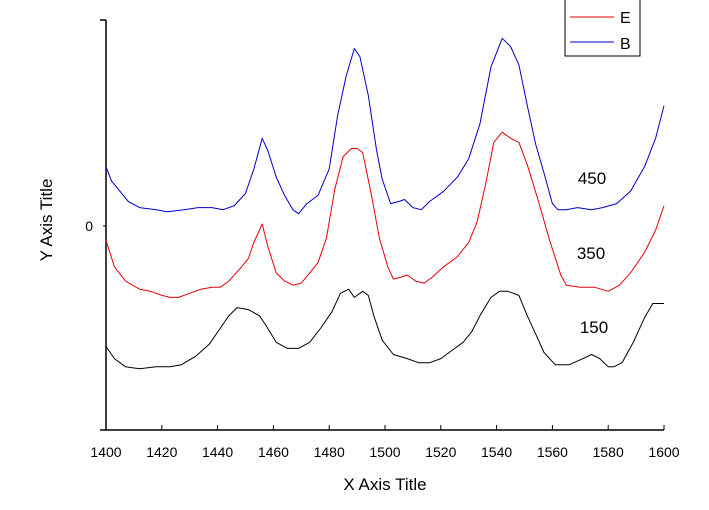 The width and height of the screenshot is (709, 510). I want to click on annotation-150: 150, so click(594, 327).